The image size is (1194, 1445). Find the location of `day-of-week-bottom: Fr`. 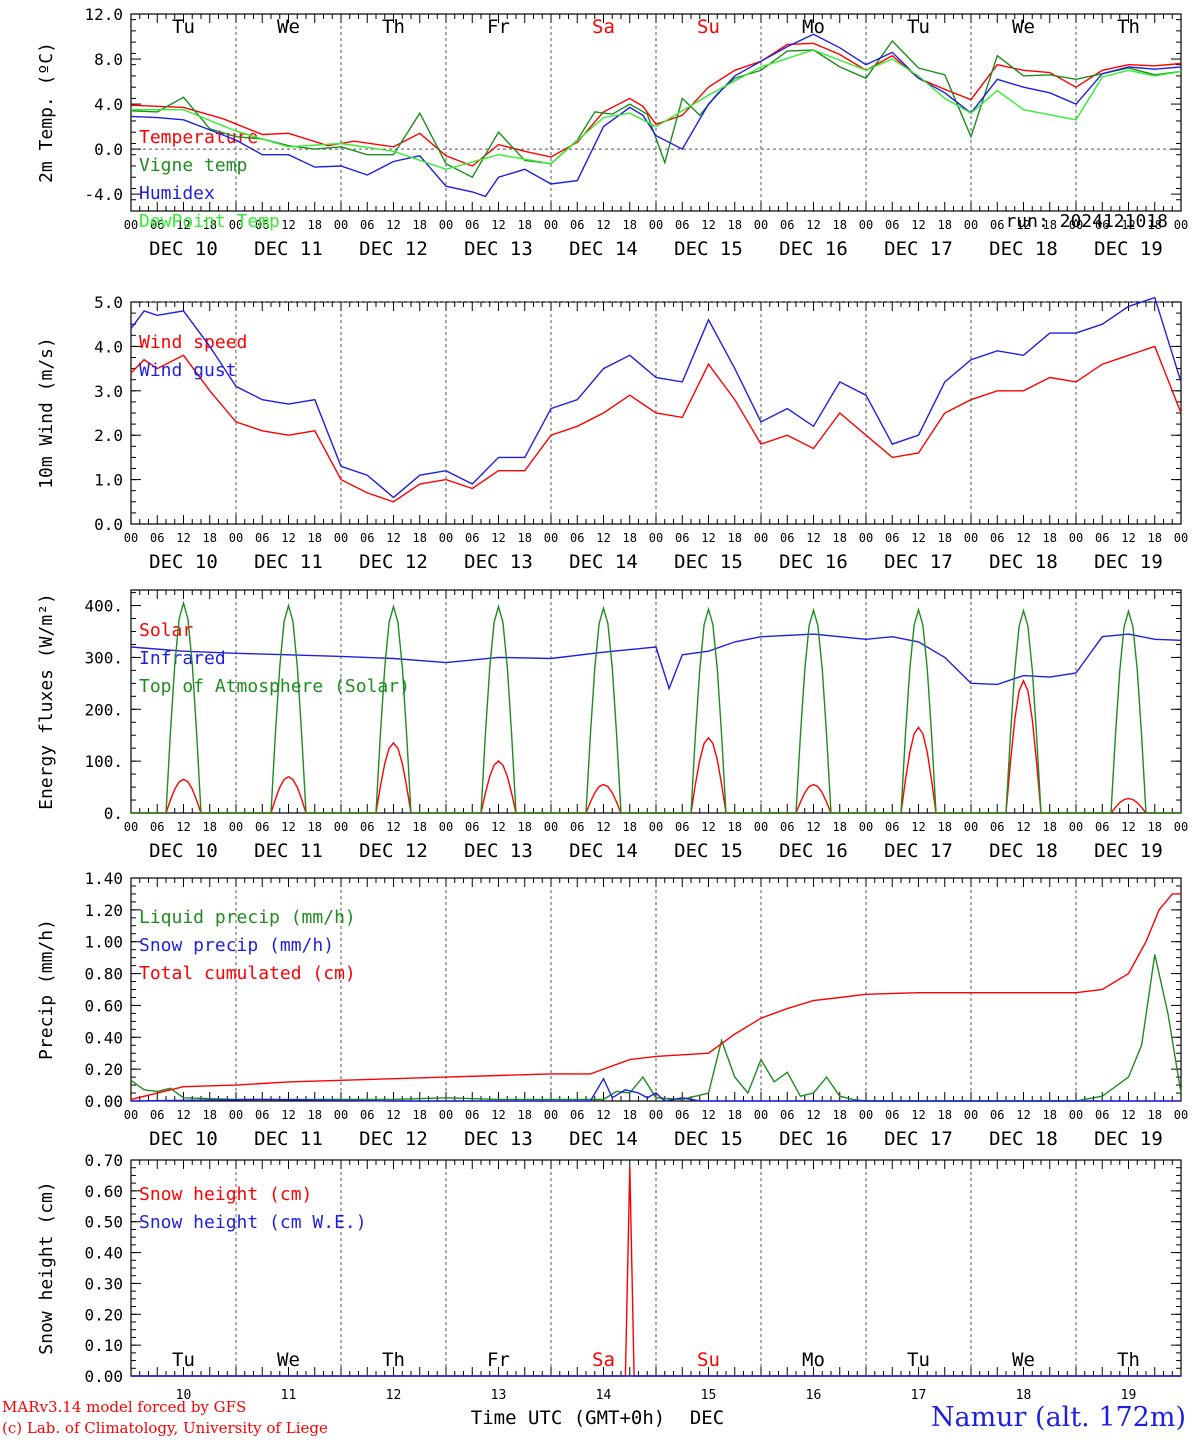

day-of-week-bottom: Fr is located at coordinates (498, 1360).